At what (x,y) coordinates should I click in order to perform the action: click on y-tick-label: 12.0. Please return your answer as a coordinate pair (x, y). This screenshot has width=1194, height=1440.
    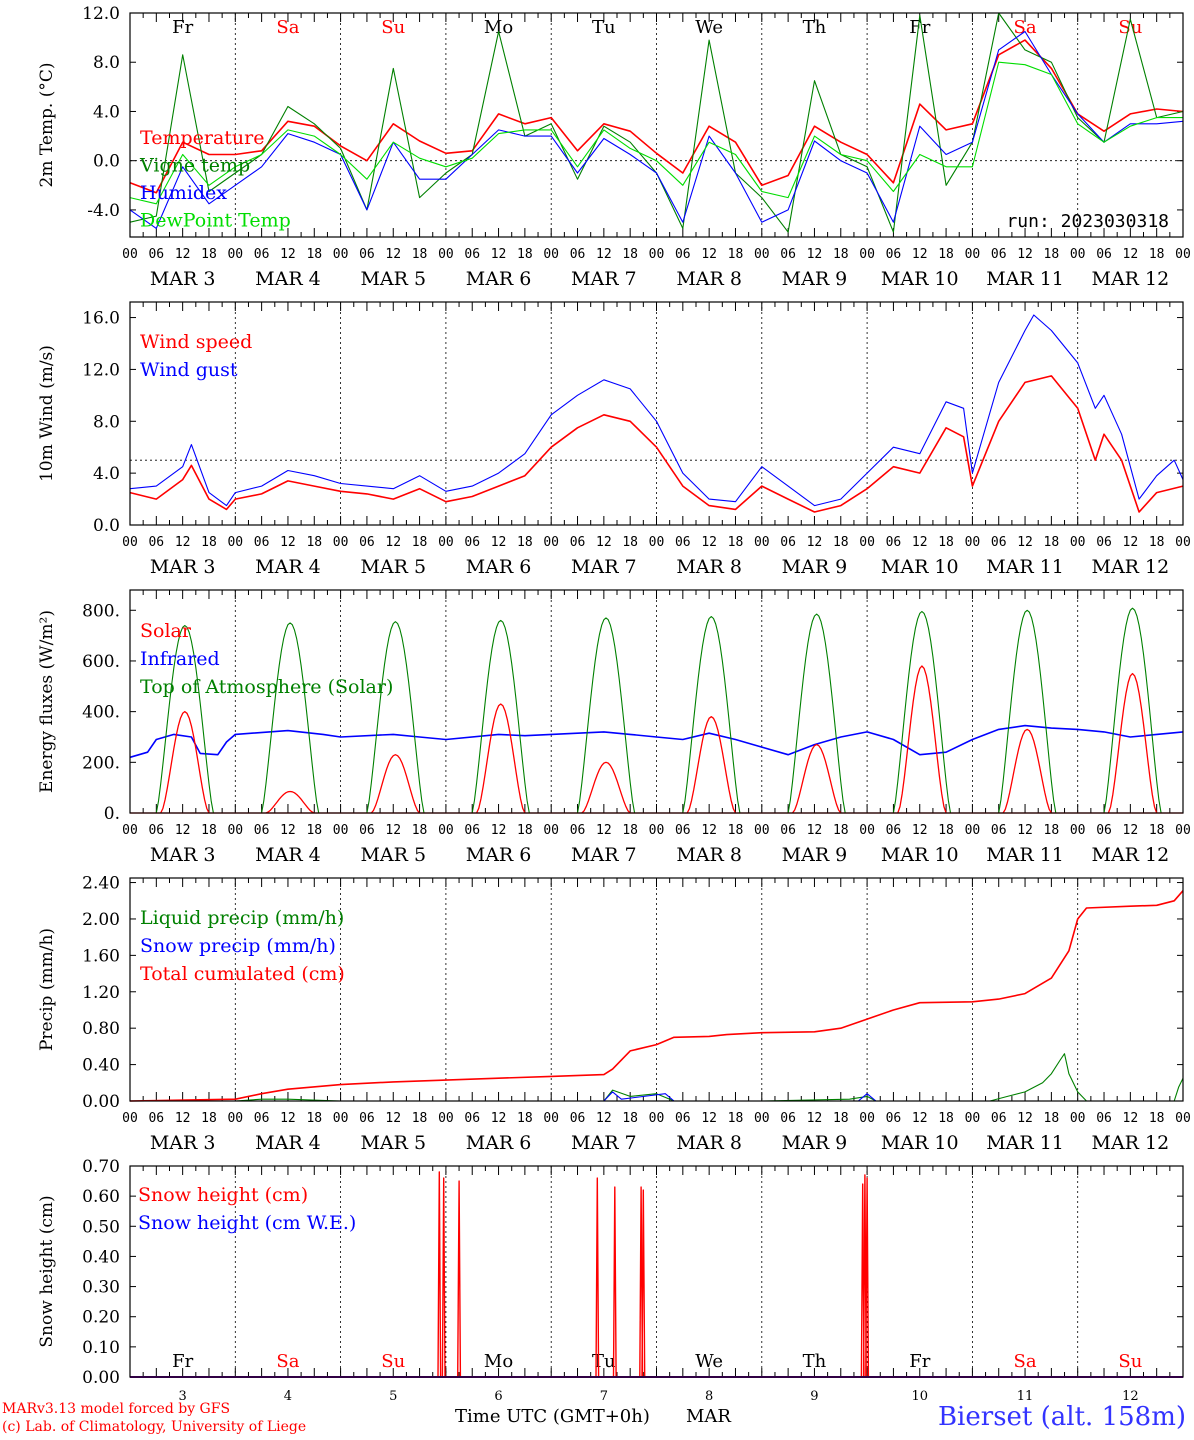
    Looking at the image, I should click on (101, 370).